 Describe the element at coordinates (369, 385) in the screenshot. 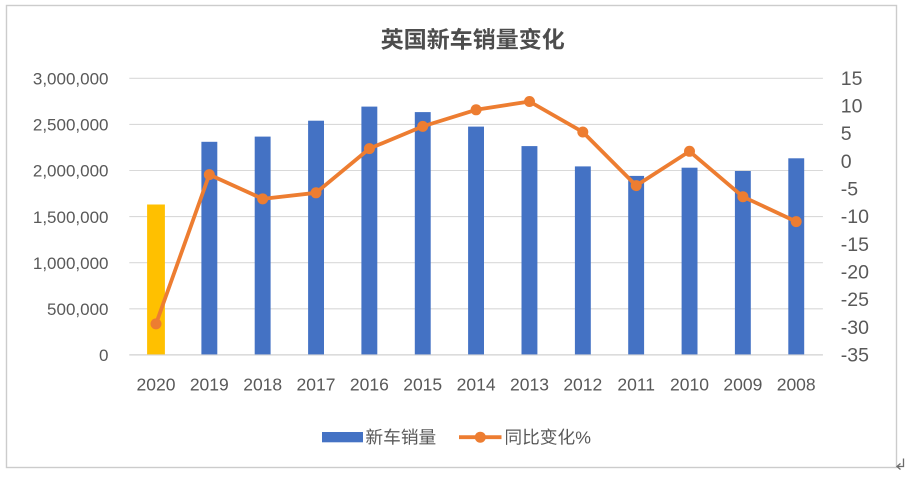

I see `svg-text: 2016` at that location.